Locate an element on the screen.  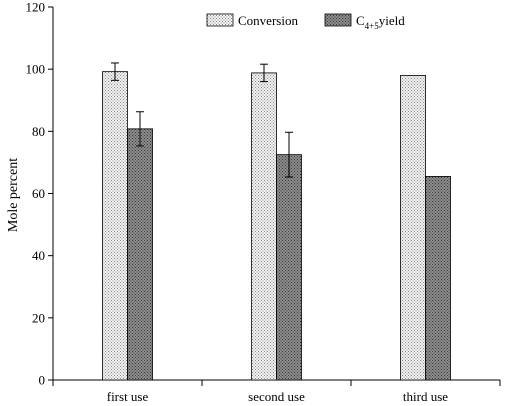
y-tick-label: 80 is located at coordinates (38, 131).